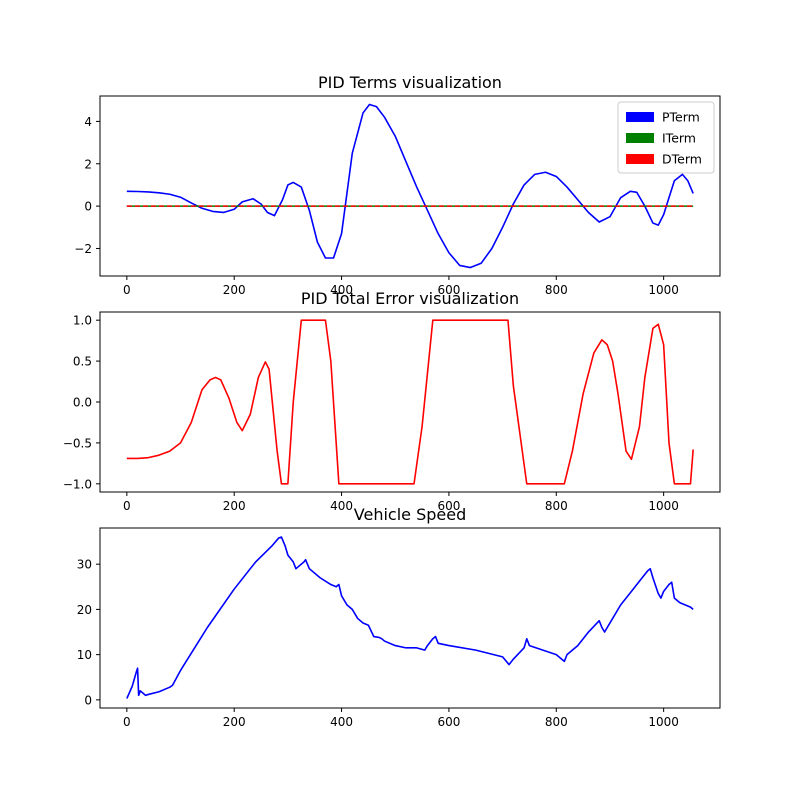 The width and height of the screenshot is (800, 796). I want to click on y-tick-label: −2, so click(83, 249).